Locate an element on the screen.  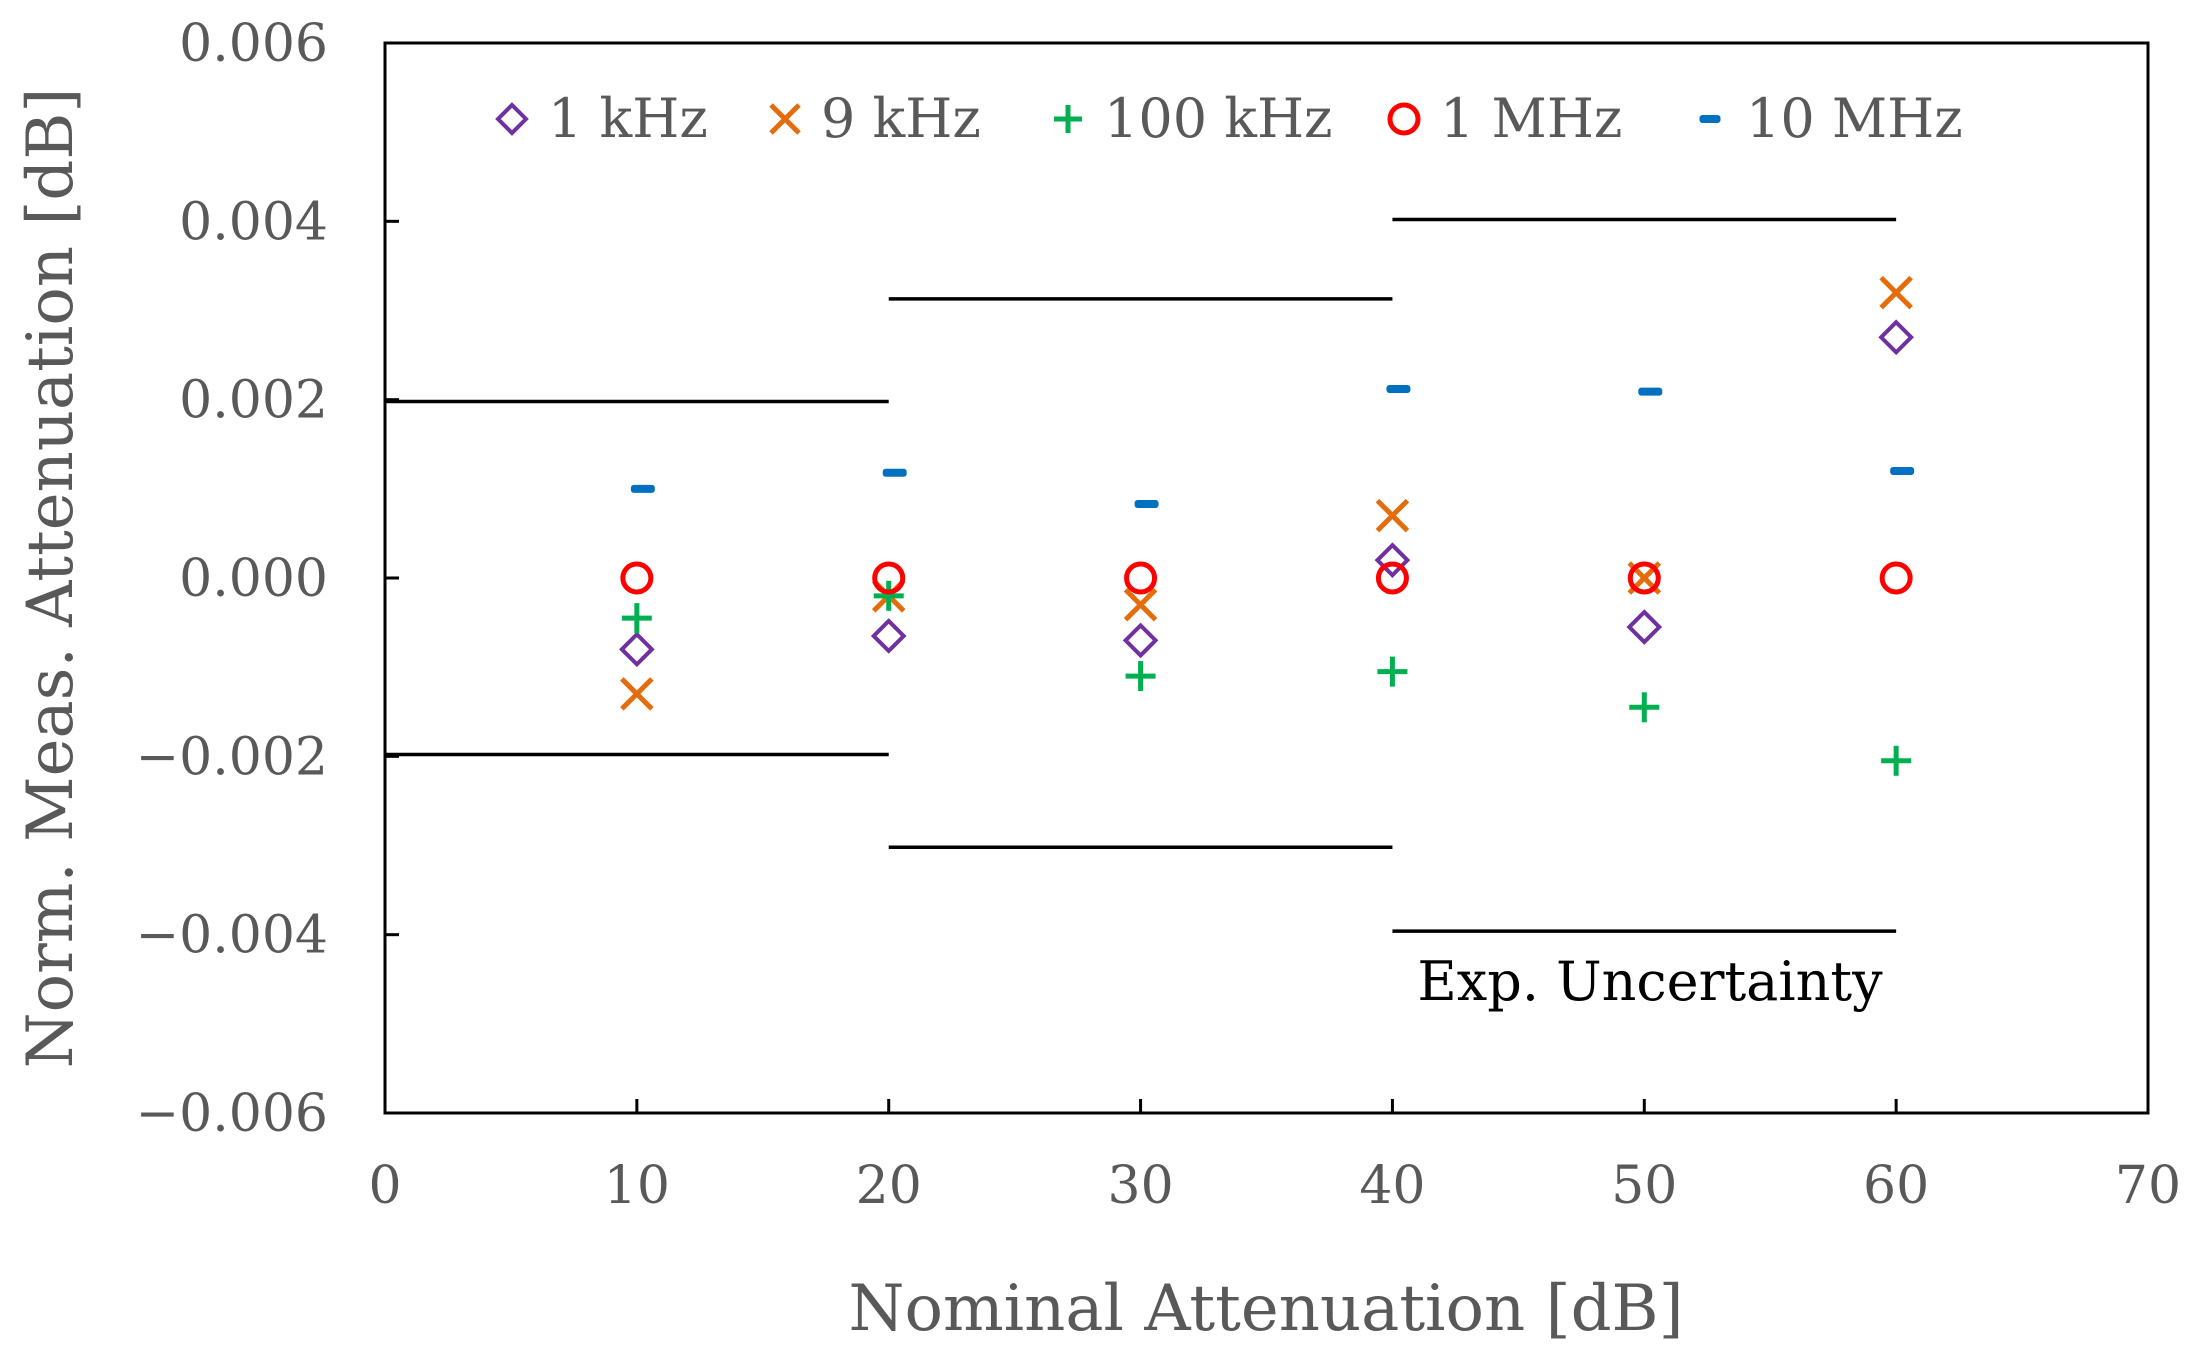
legend-marker-10-mhz is located at coordinates (1710, 119).